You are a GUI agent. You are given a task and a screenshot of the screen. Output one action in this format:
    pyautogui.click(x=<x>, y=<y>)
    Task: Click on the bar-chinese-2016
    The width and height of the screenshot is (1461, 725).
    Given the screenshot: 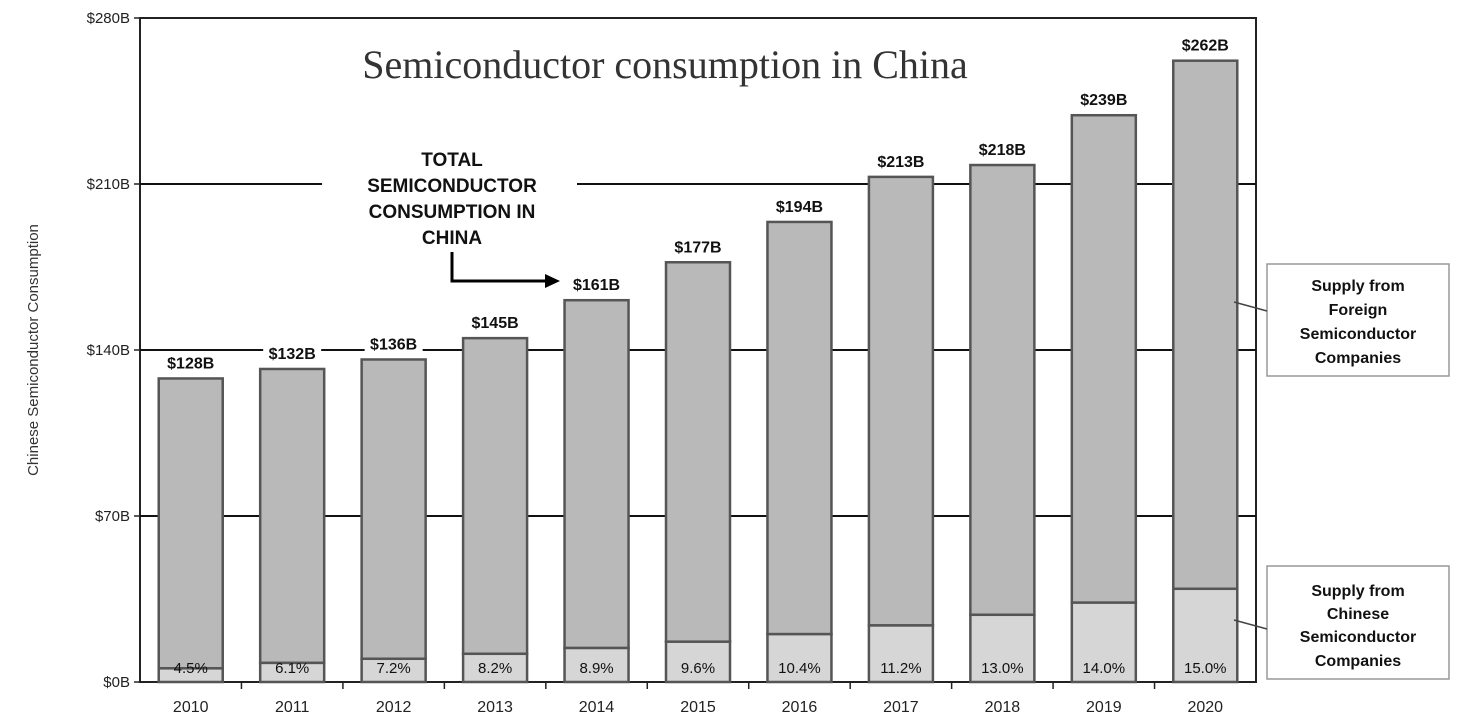 What is the action you would take?
    pyautogui.click(x=799, y=658)
    